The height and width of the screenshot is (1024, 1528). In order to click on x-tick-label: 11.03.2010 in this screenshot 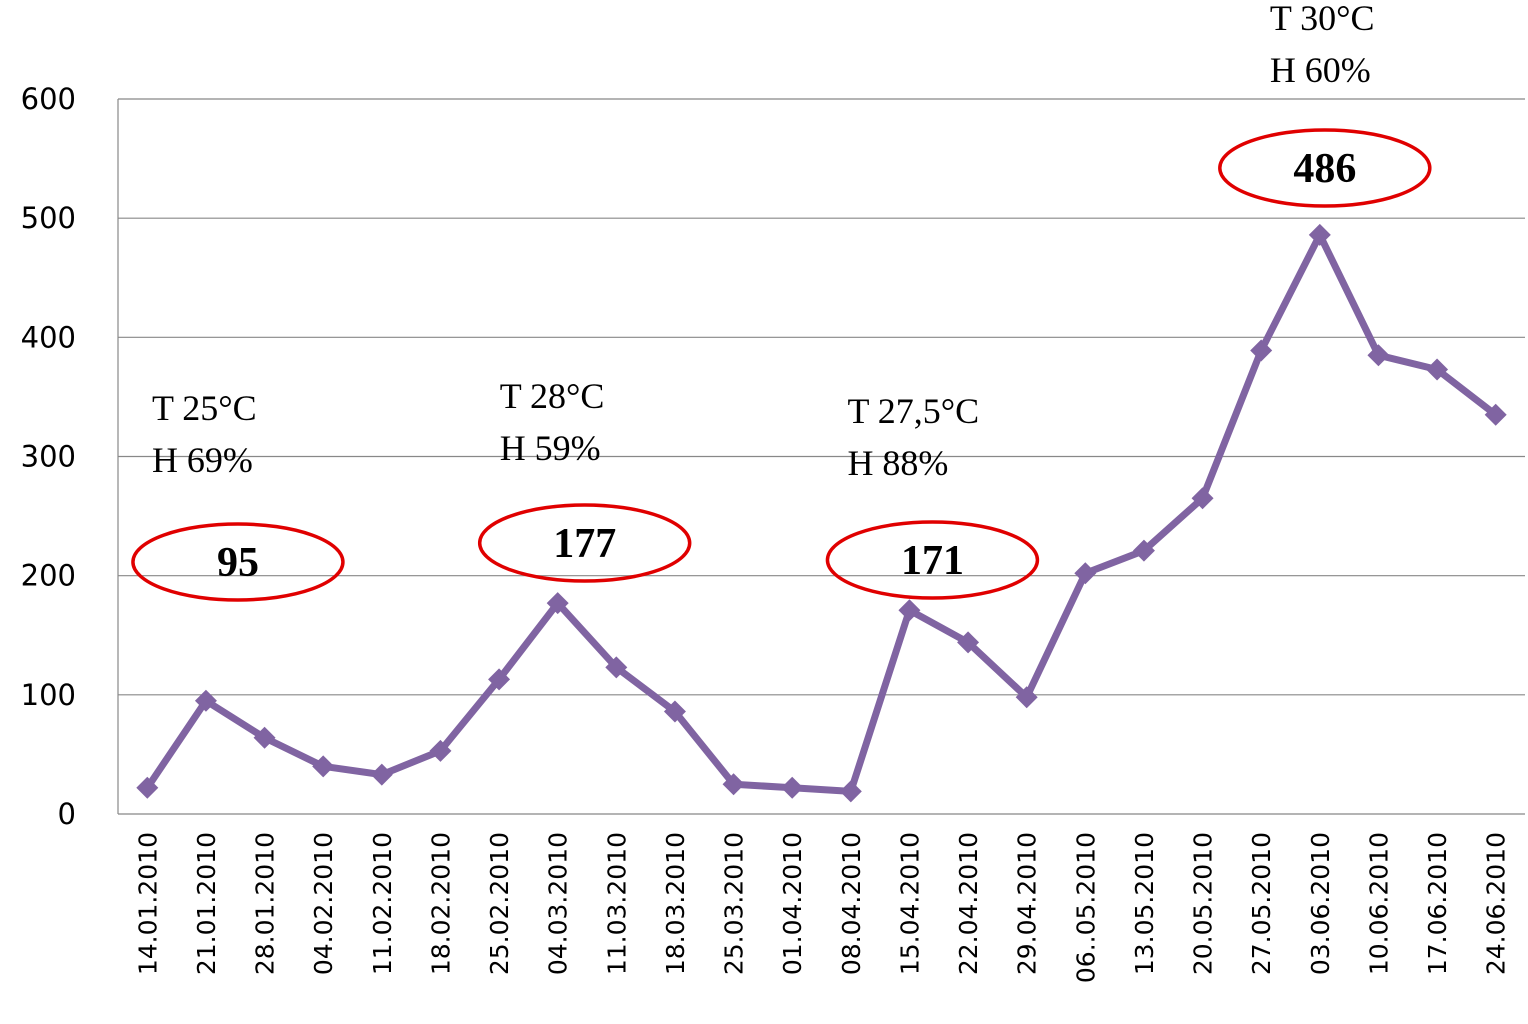, I will do `click(616, 903)`.